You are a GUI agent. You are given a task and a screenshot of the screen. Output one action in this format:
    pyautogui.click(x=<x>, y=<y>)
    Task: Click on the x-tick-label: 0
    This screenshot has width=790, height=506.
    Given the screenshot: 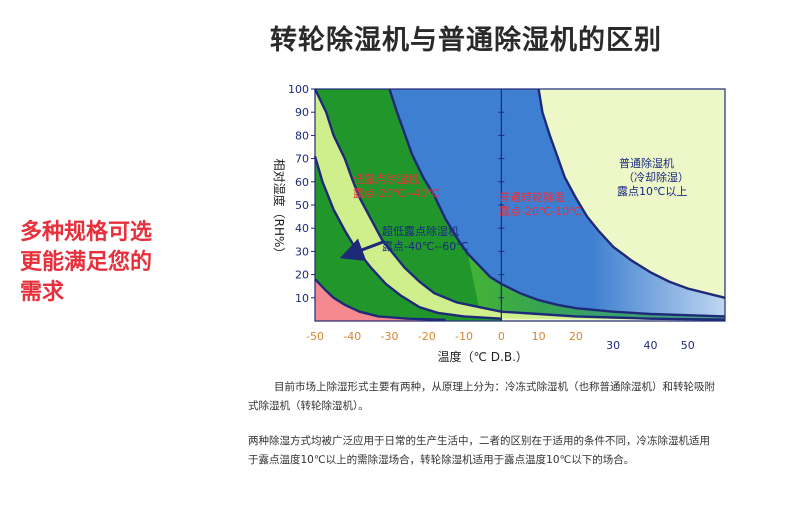 What is the action you would take?
    pyautogui.click(x=501, y=336)
    